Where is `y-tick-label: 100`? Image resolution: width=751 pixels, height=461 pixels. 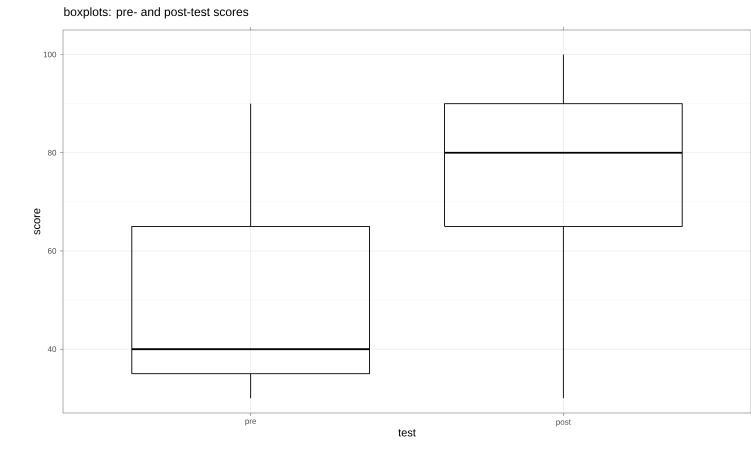
y-tick-label: 100 is located at coordinates (50, 55).